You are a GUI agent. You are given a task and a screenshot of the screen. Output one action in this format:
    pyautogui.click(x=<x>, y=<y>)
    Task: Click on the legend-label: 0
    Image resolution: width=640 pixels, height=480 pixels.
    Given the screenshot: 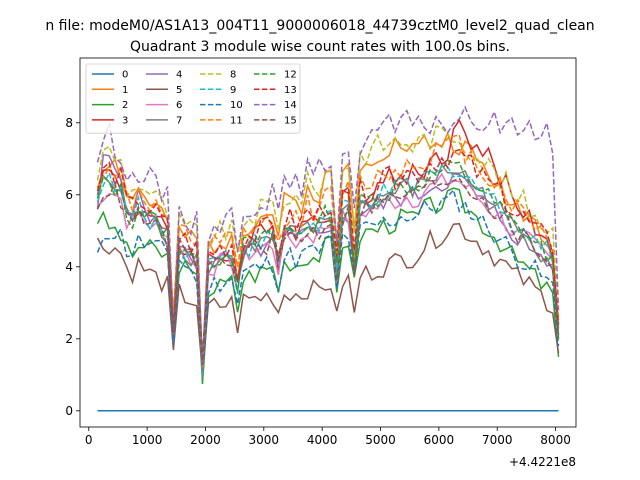 What is the action you would take?
    pyautogui.click(x=125, y=75)
    